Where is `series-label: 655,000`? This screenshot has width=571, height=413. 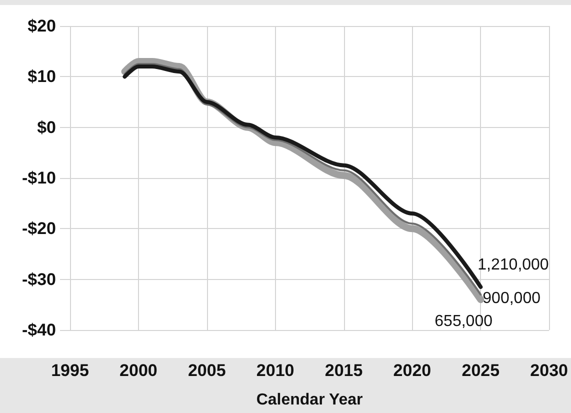 series-label: 655,000 is located at coordinates (463, 321).